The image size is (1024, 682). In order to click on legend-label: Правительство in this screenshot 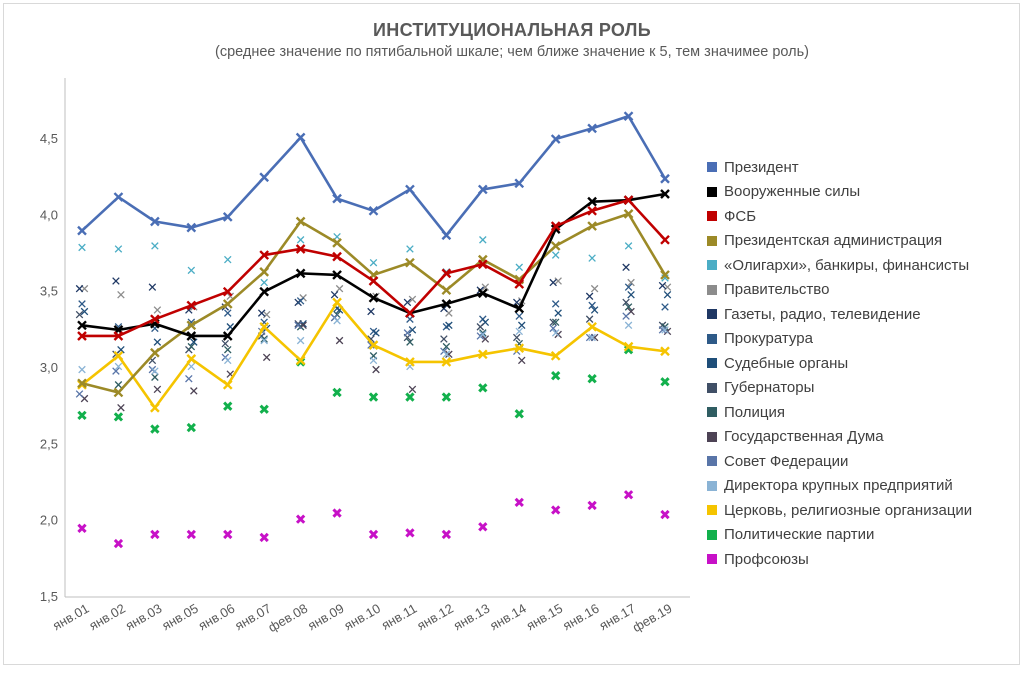, I will do `click(777, 289)`.